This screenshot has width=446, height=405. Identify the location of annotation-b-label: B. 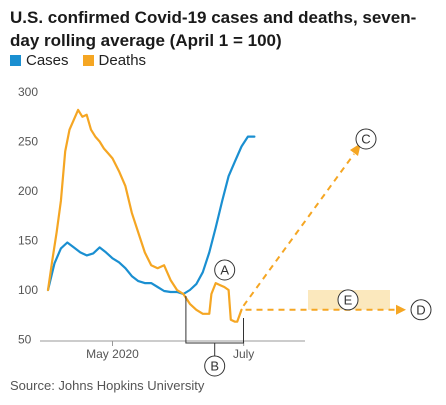
(214, 366).